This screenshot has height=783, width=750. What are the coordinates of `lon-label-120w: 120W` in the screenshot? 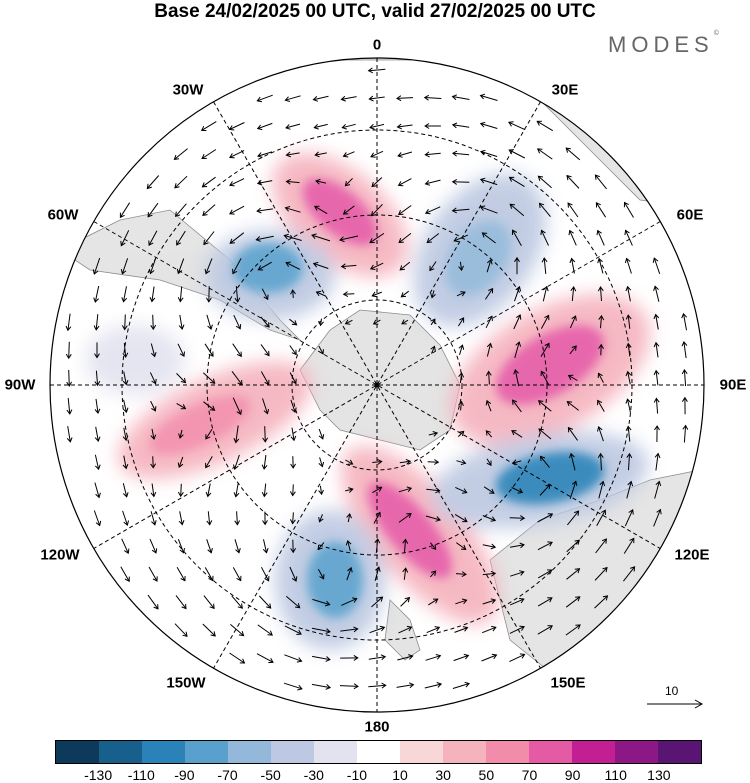 It's located at (60, 555).